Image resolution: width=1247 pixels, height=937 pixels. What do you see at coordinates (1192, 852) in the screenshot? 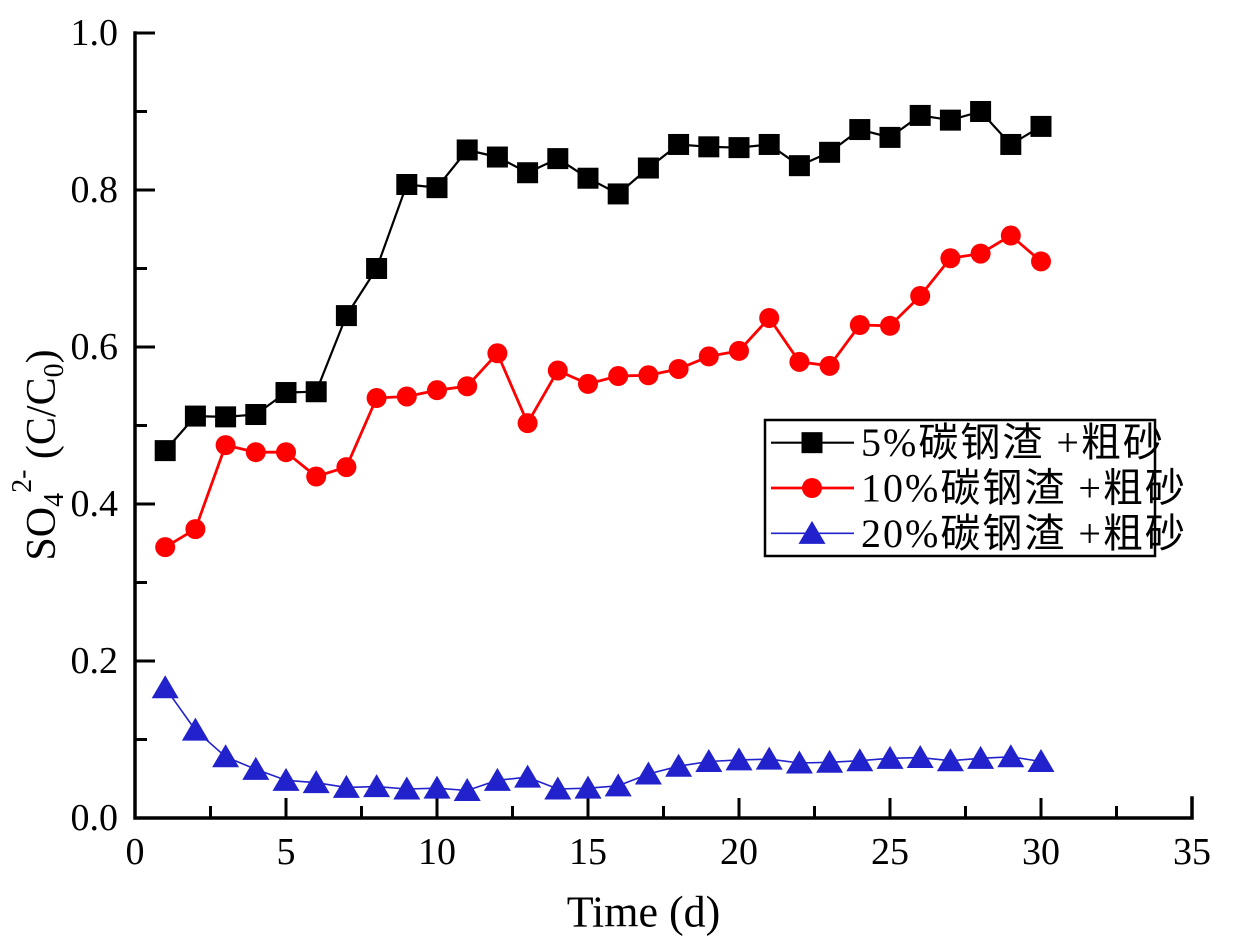
I see `x-tick-label: 35` at bounding box center [1192, 852].